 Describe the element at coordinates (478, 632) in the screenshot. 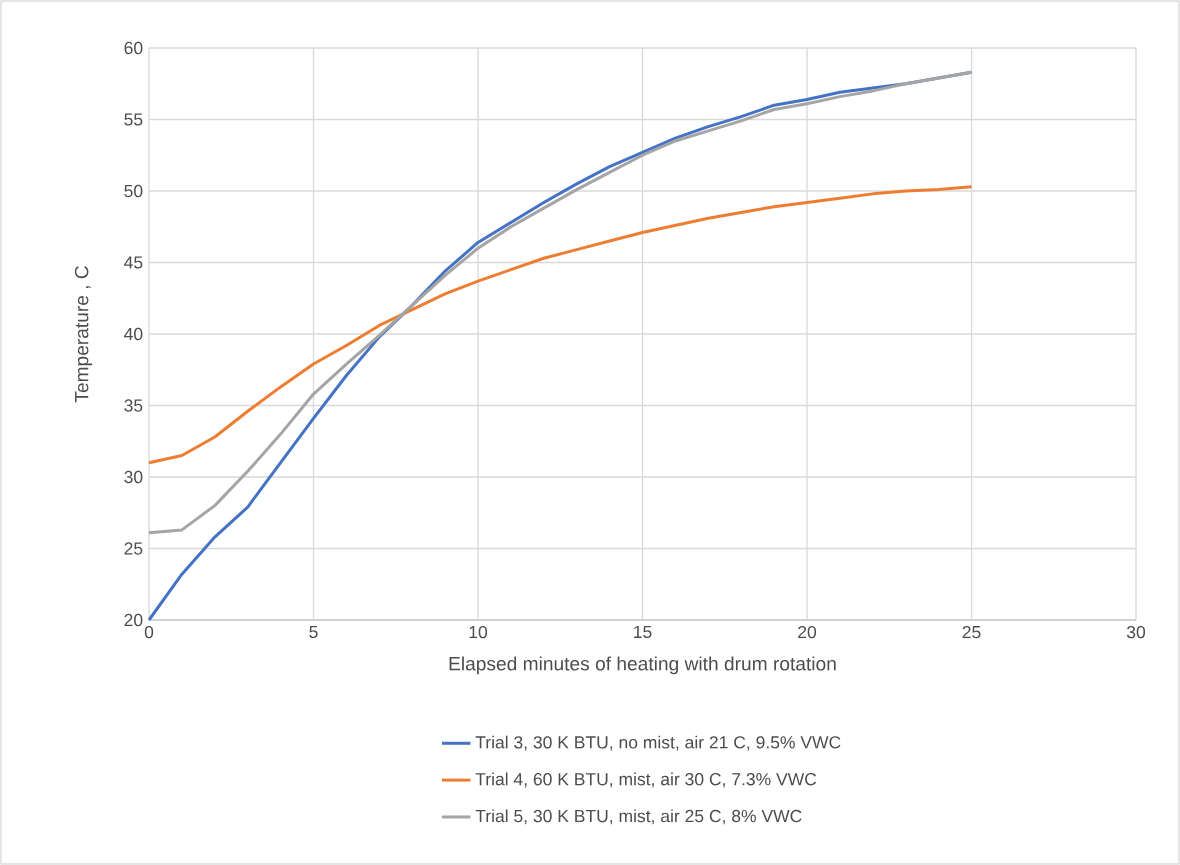

I see `x-tick-label: 10` at that location.